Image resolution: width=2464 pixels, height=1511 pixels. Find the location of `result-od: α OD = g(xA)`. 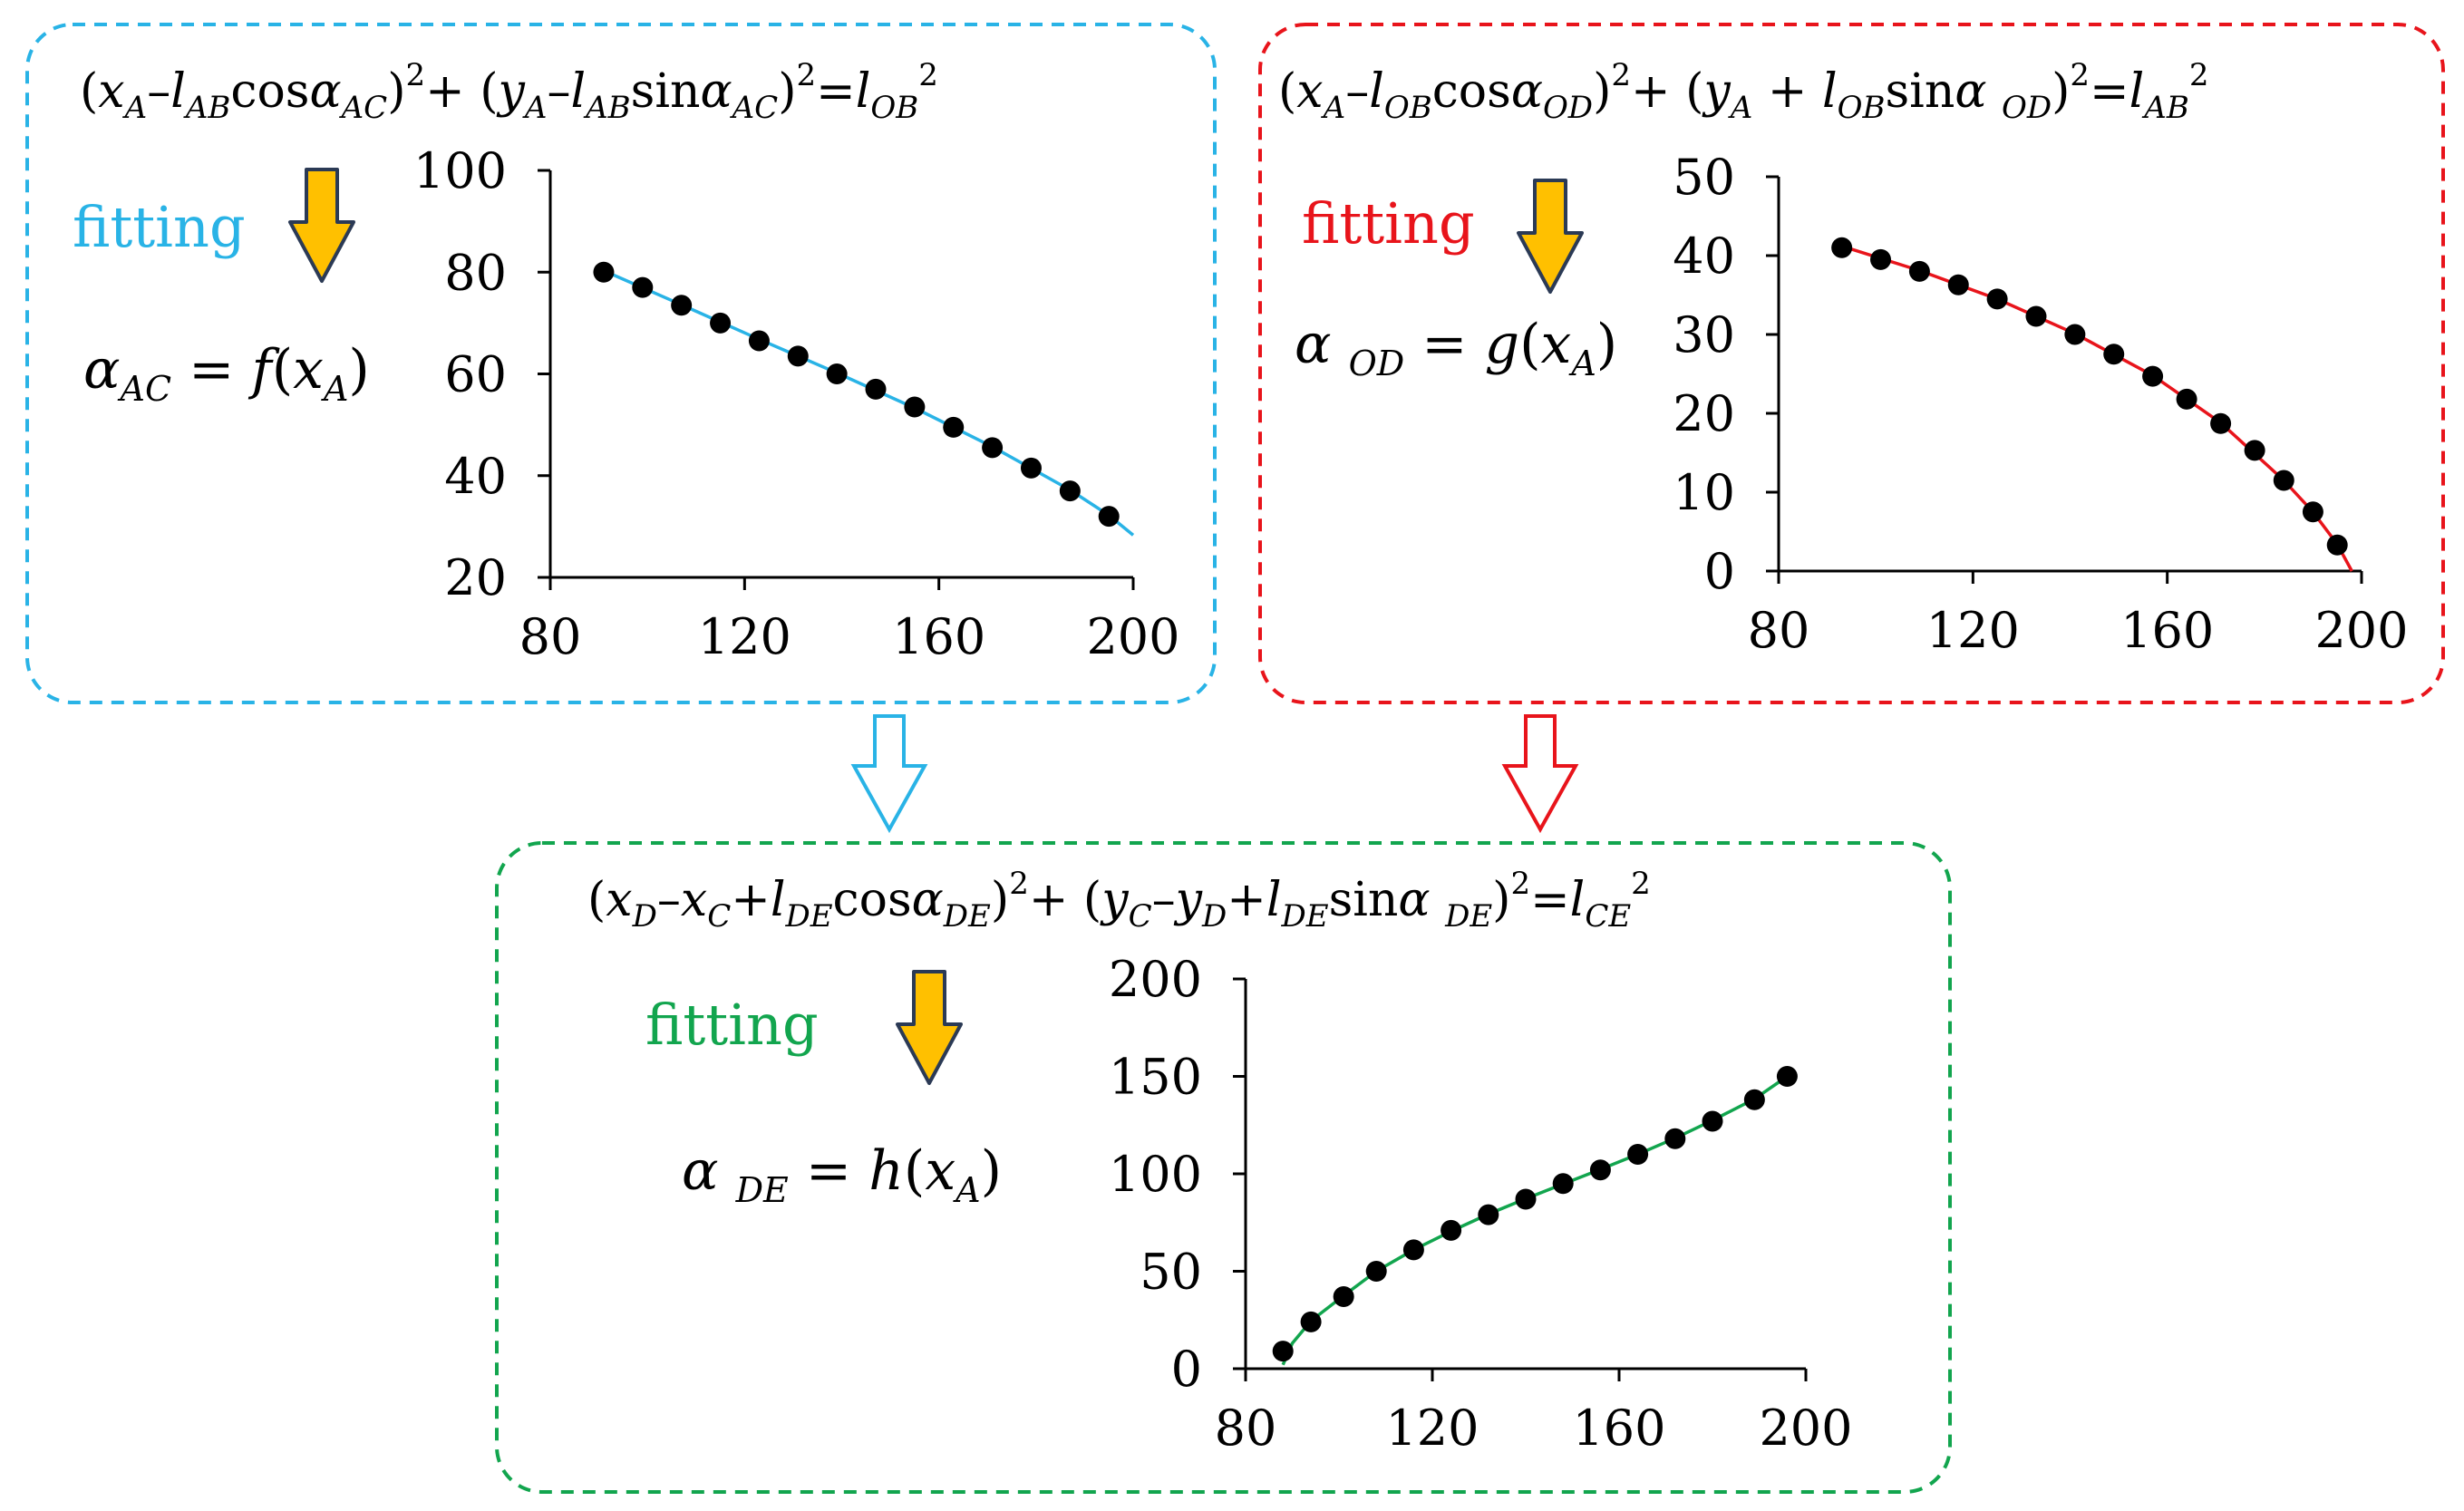

result-od: α OD = g(xA) is located at coordinates (1456, 348).